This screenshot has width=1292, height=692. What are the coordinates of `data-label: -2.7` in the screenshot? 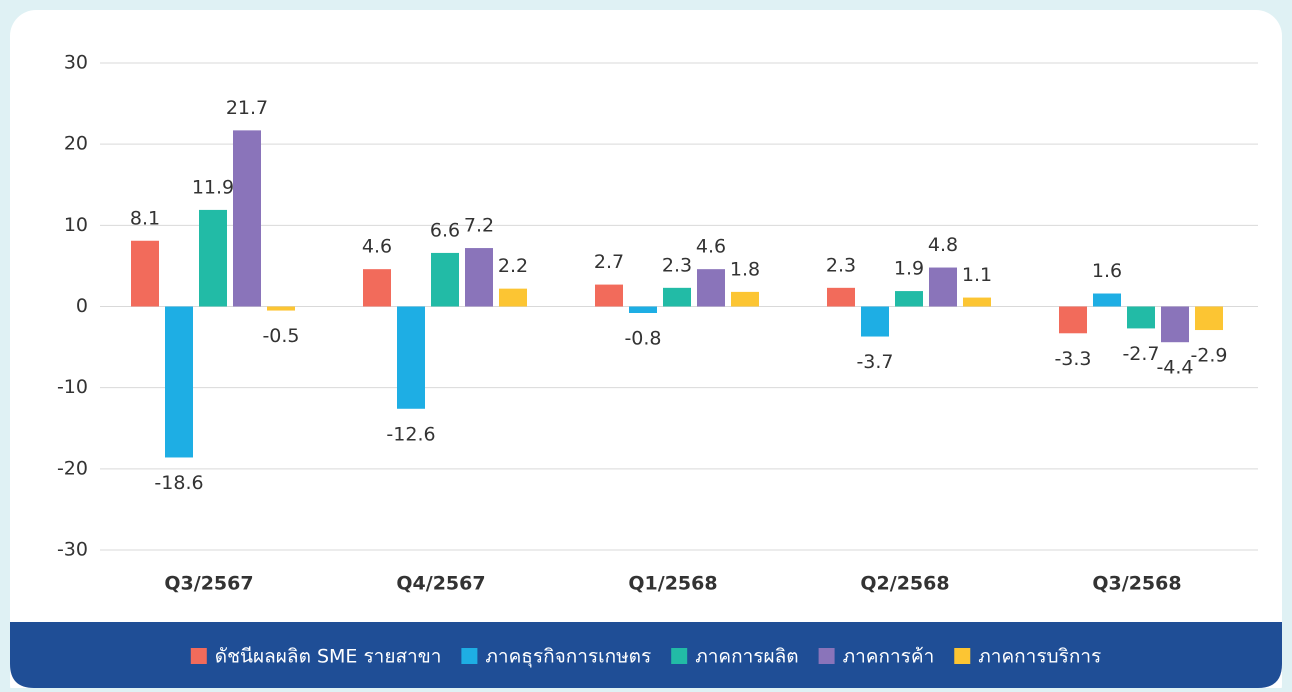 It's located at (1140, 354).